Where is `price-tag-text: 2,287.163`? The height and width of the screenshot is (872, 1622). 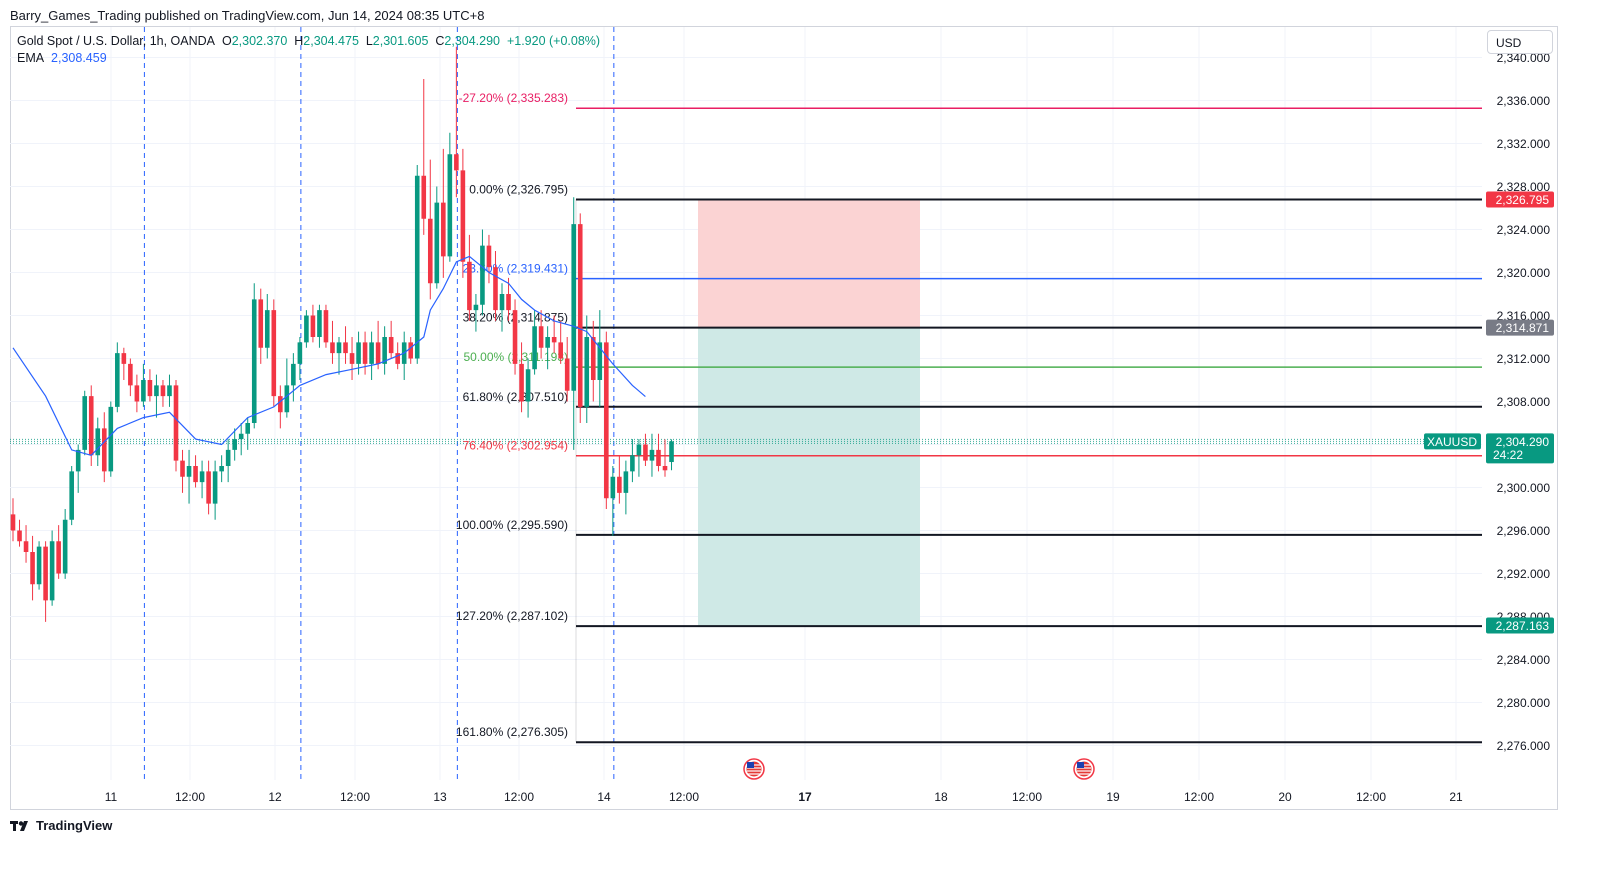 price-tag-text: 2,287.163 is located at coordinates (1523, 626).